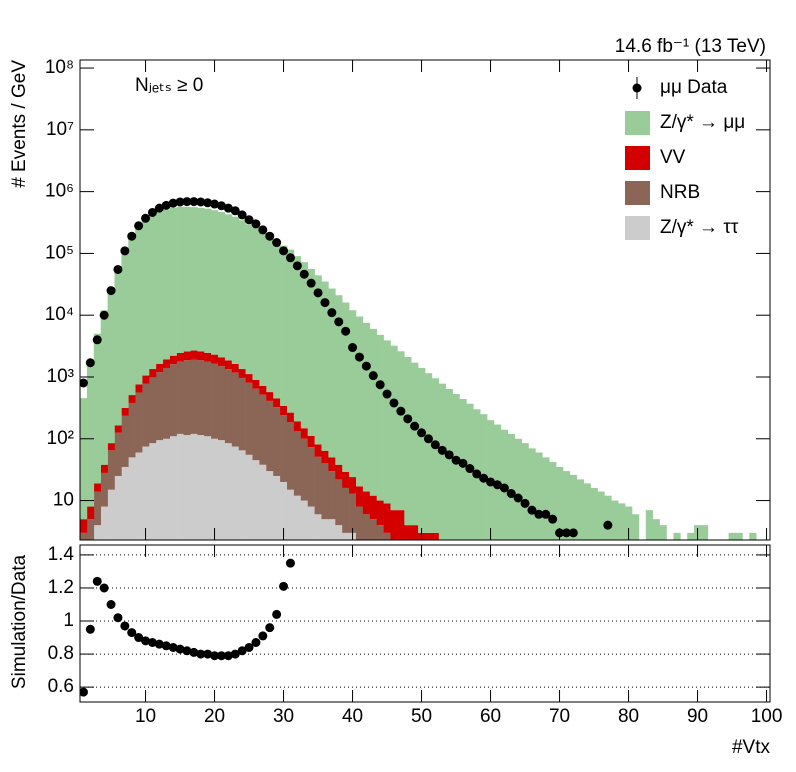 The image size is (796, 772). I want to click on x-tick-label: 60, so click(490, 716).